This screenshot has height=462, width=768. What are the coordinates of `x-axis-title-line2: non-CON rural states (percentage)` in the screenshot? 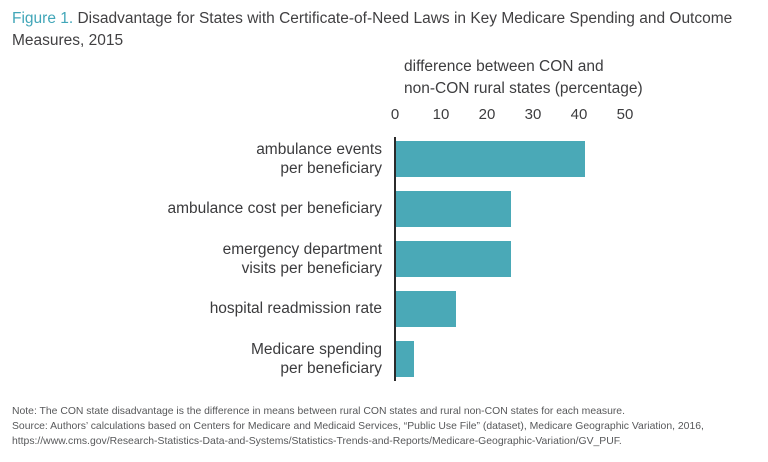 It's located at (523, 88).